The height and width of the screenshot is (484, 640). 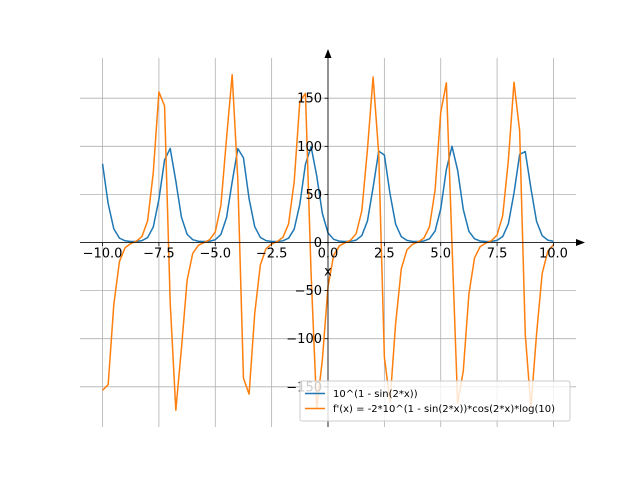 I want to click on y-tick-label: 100, so click(x=309, y=147).